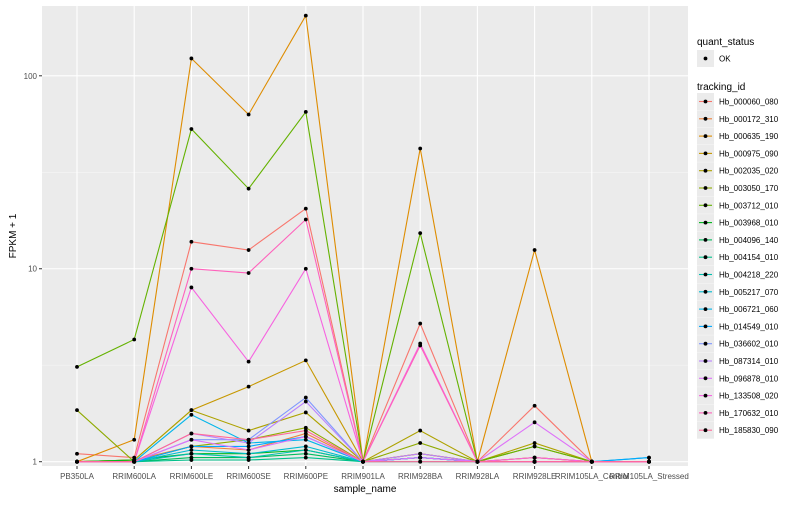 The height and width of the screenshot is (505, 800). What do you see at coordinates (749, 378) in the screenshot?
I see `legend-item-label: Hb_096878_010` at bounding box center [749, 378].